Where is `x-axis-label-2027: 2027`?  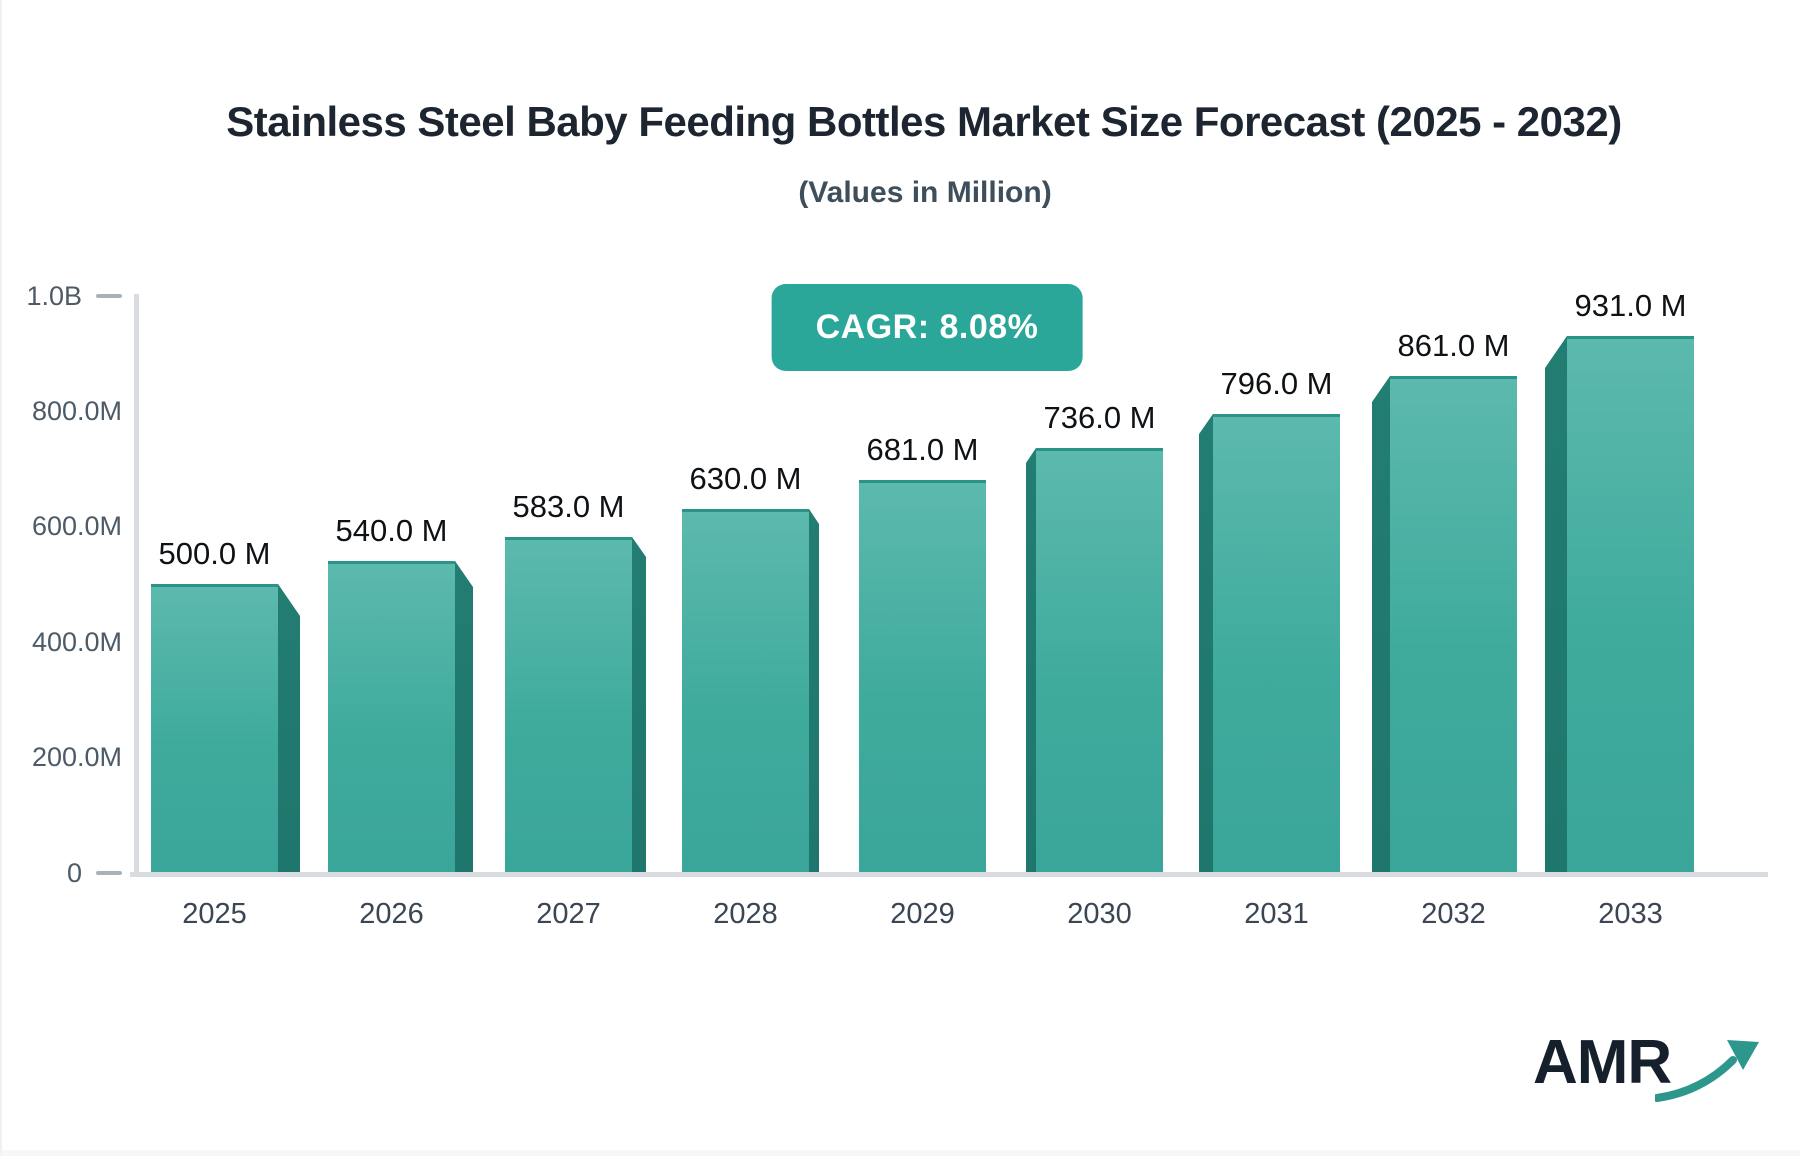
x-axis-label-2027: 2027 is located at coordinates (568, 914).